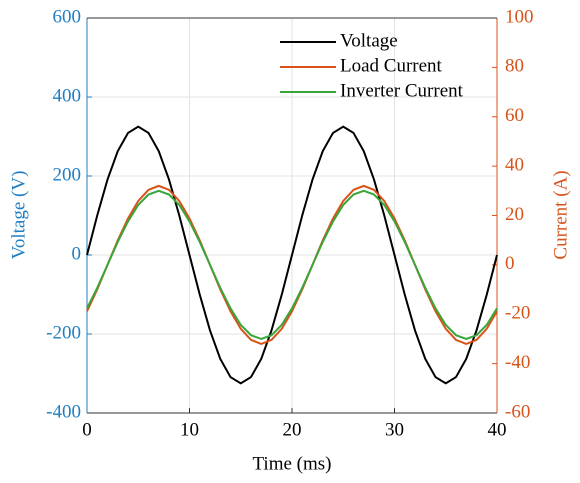 The height and width of the screenshot is (483, 580). What do you see at coordinates (517, 411) in the screenshot?
I see `y2-tick-label: -60` at bounding box center [517, 411].